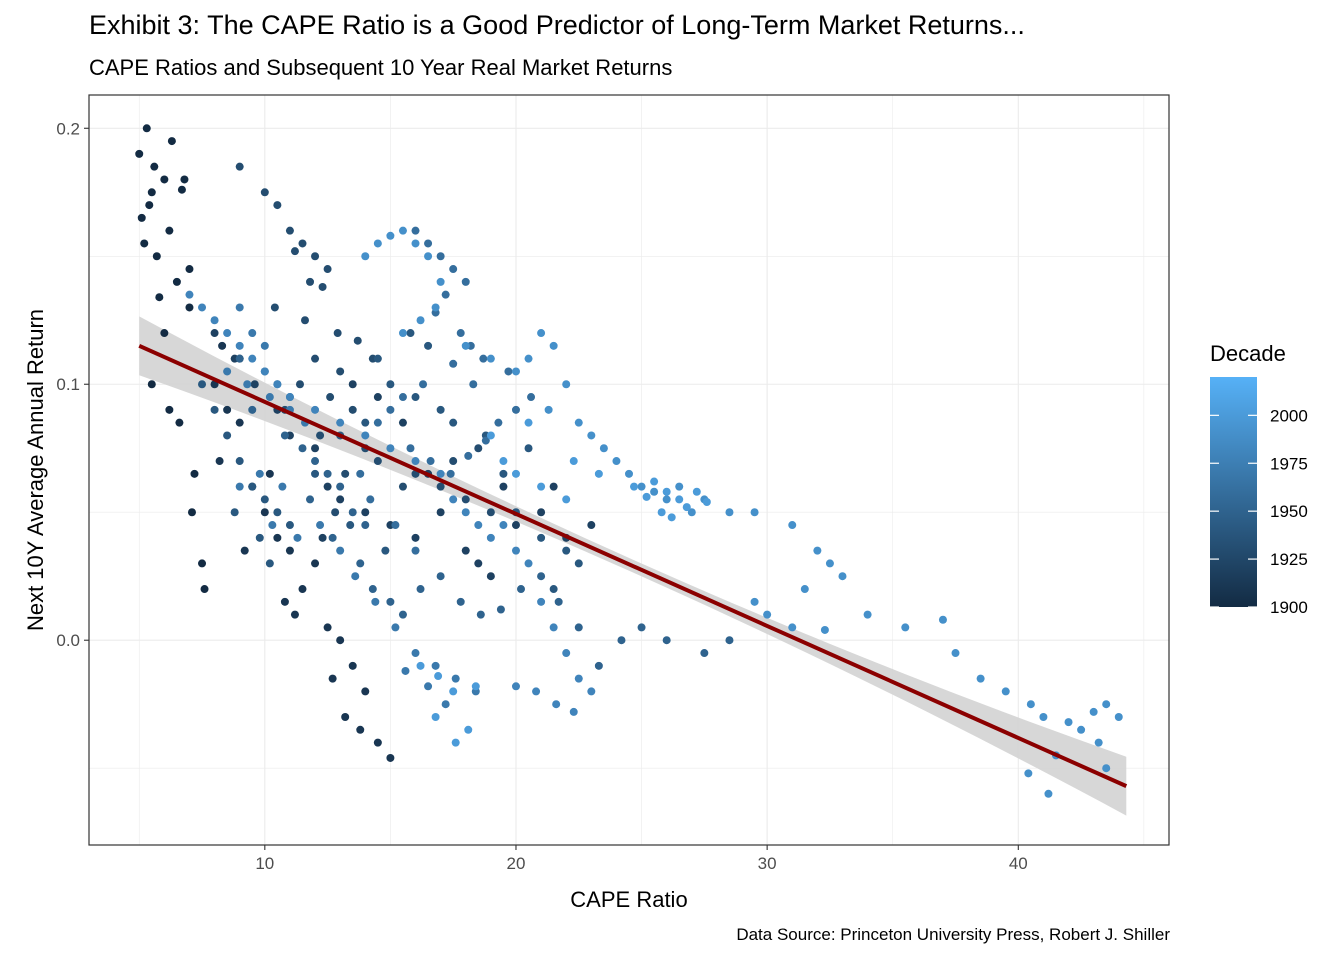  Describe the element at coordinates (1248, 353) in the screenshot. I see `legend-title: Decade` at that location.